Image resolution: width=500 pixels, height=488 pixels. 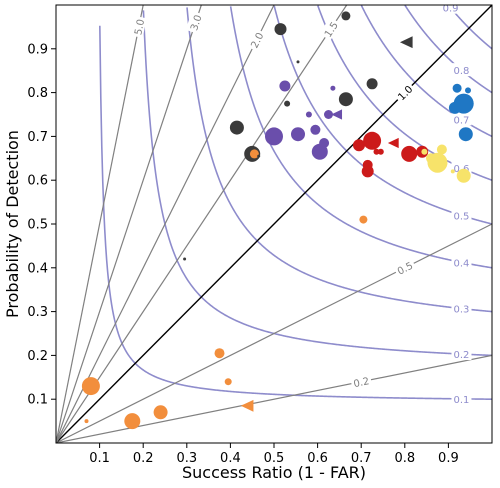 I want to click on bias-label-group: 0.2, so click(x=361, y=381).